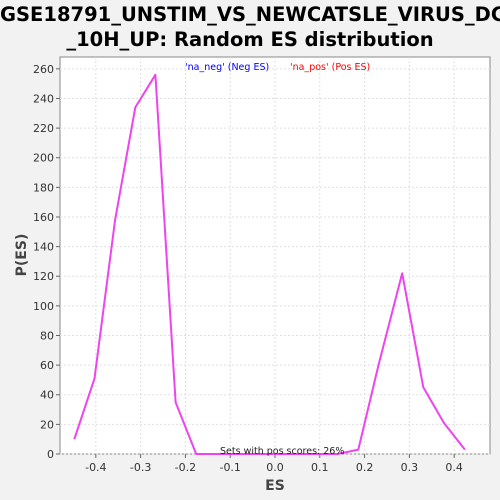 The image size is (500, 500). I want to click on x-tick-label: 0.0, so click(275, 467).